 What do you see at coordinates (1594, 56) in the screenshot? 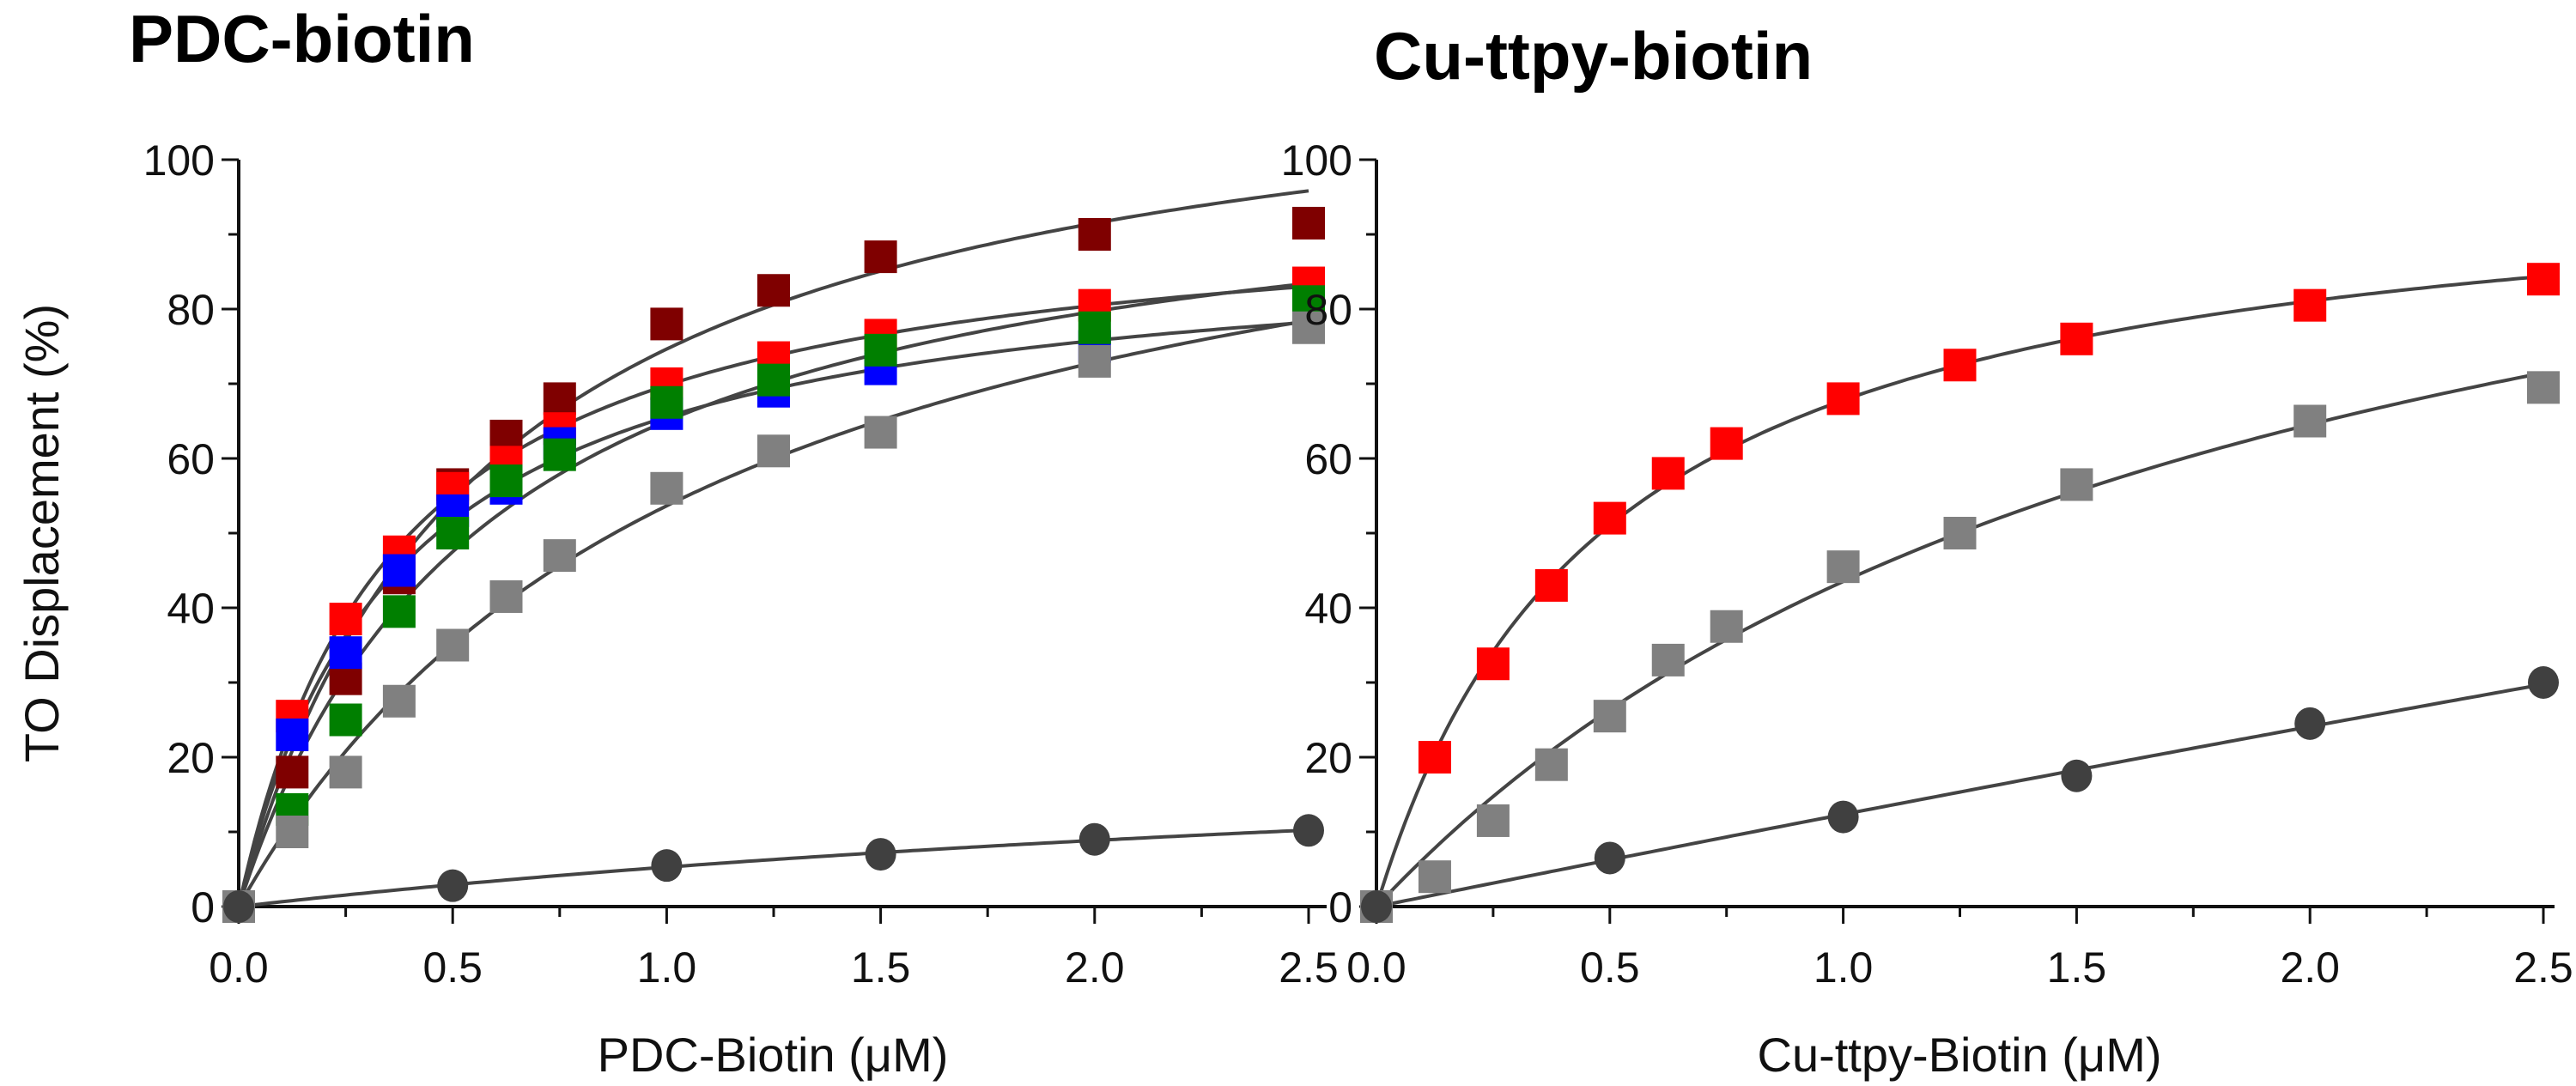
I see `chart-title: Cu-ttpy-biotin` at bounding box center [1594, 56].